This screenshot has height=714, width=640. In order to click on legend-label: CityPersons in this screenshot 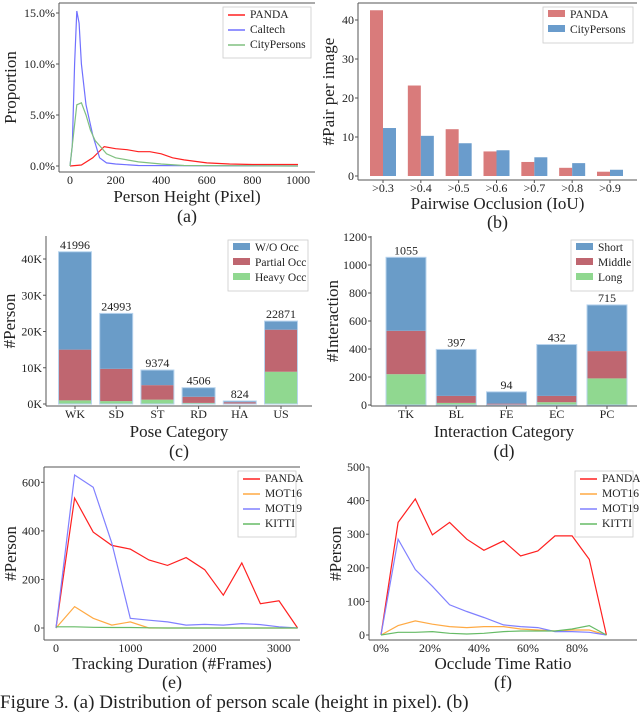, I will do `click(598, 30)`.